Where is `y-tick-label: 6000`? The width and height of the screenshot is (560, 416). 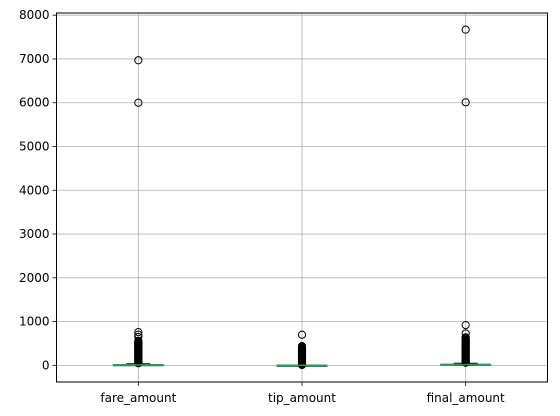 y-tick-label: 6000 is located at coordinates (34, 103).